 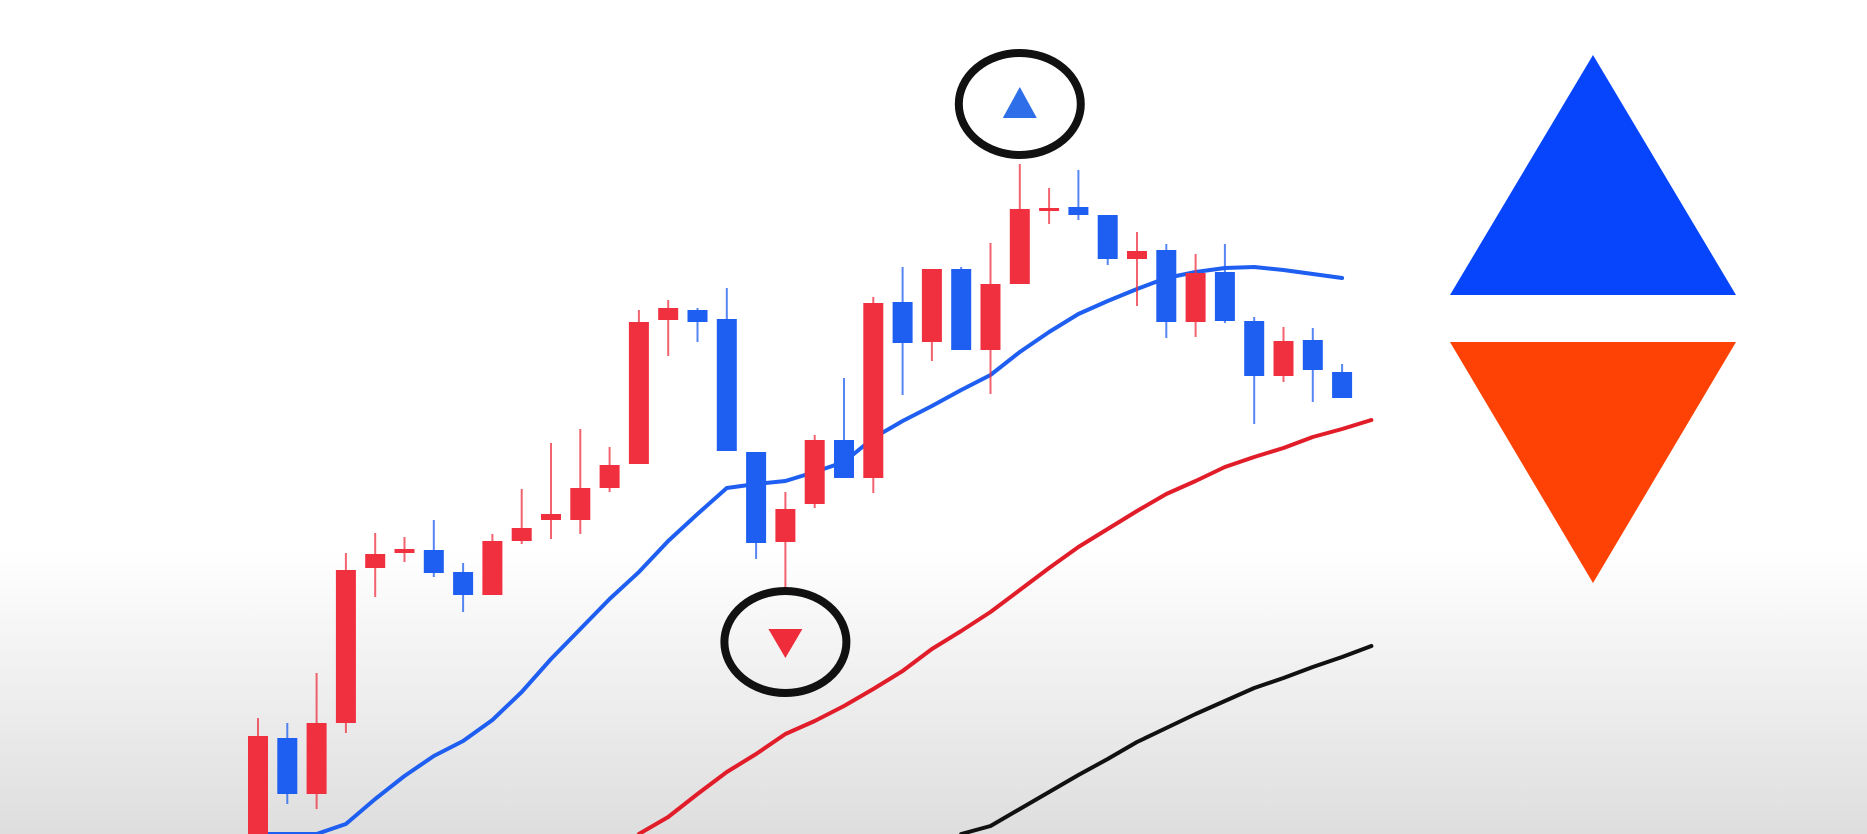 I want to click on buy-signal-marker, so click(x=1019, y=104).